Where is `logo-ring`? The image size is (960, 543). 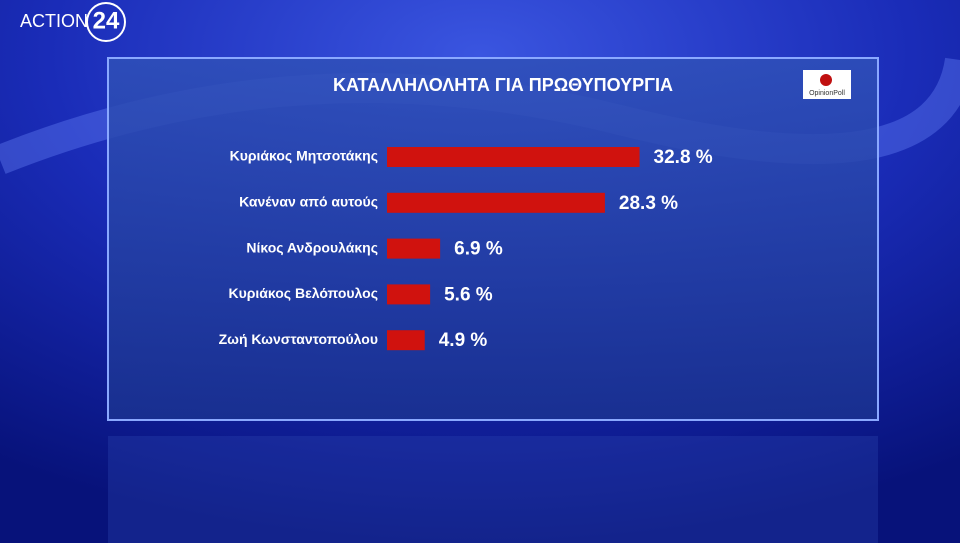
logo-ring is located at coordinates (106, 22).